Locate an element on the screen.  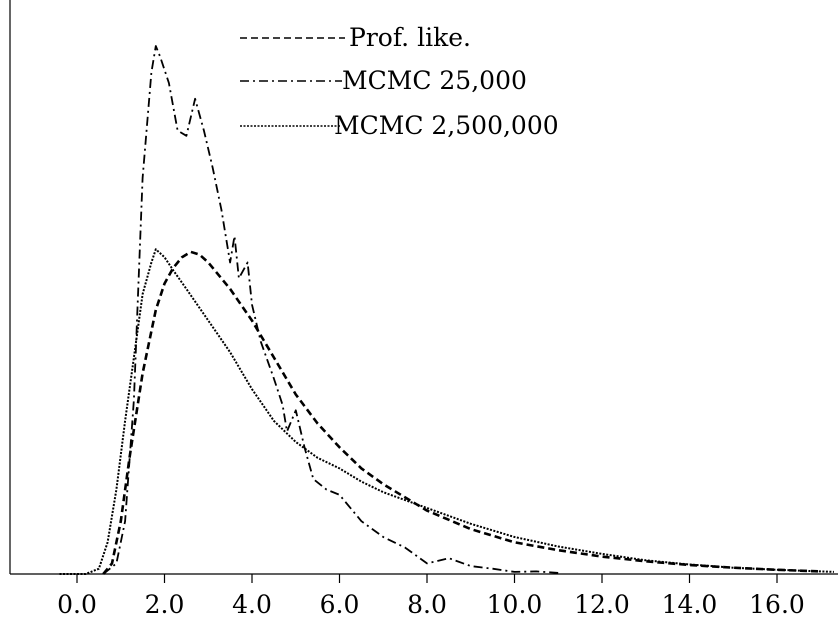
x-tick-label: 14.0 is located at coordinates (690, 604).